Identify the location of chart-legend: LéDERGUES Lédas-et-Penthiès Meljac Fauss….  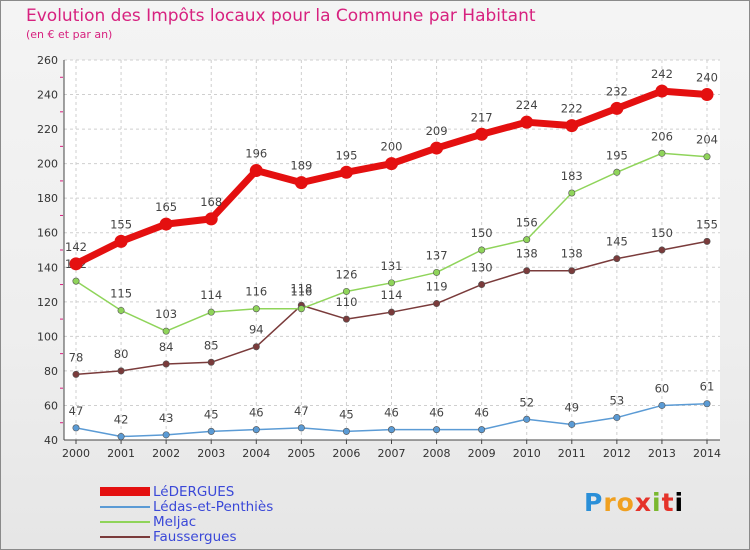
(187, 514).